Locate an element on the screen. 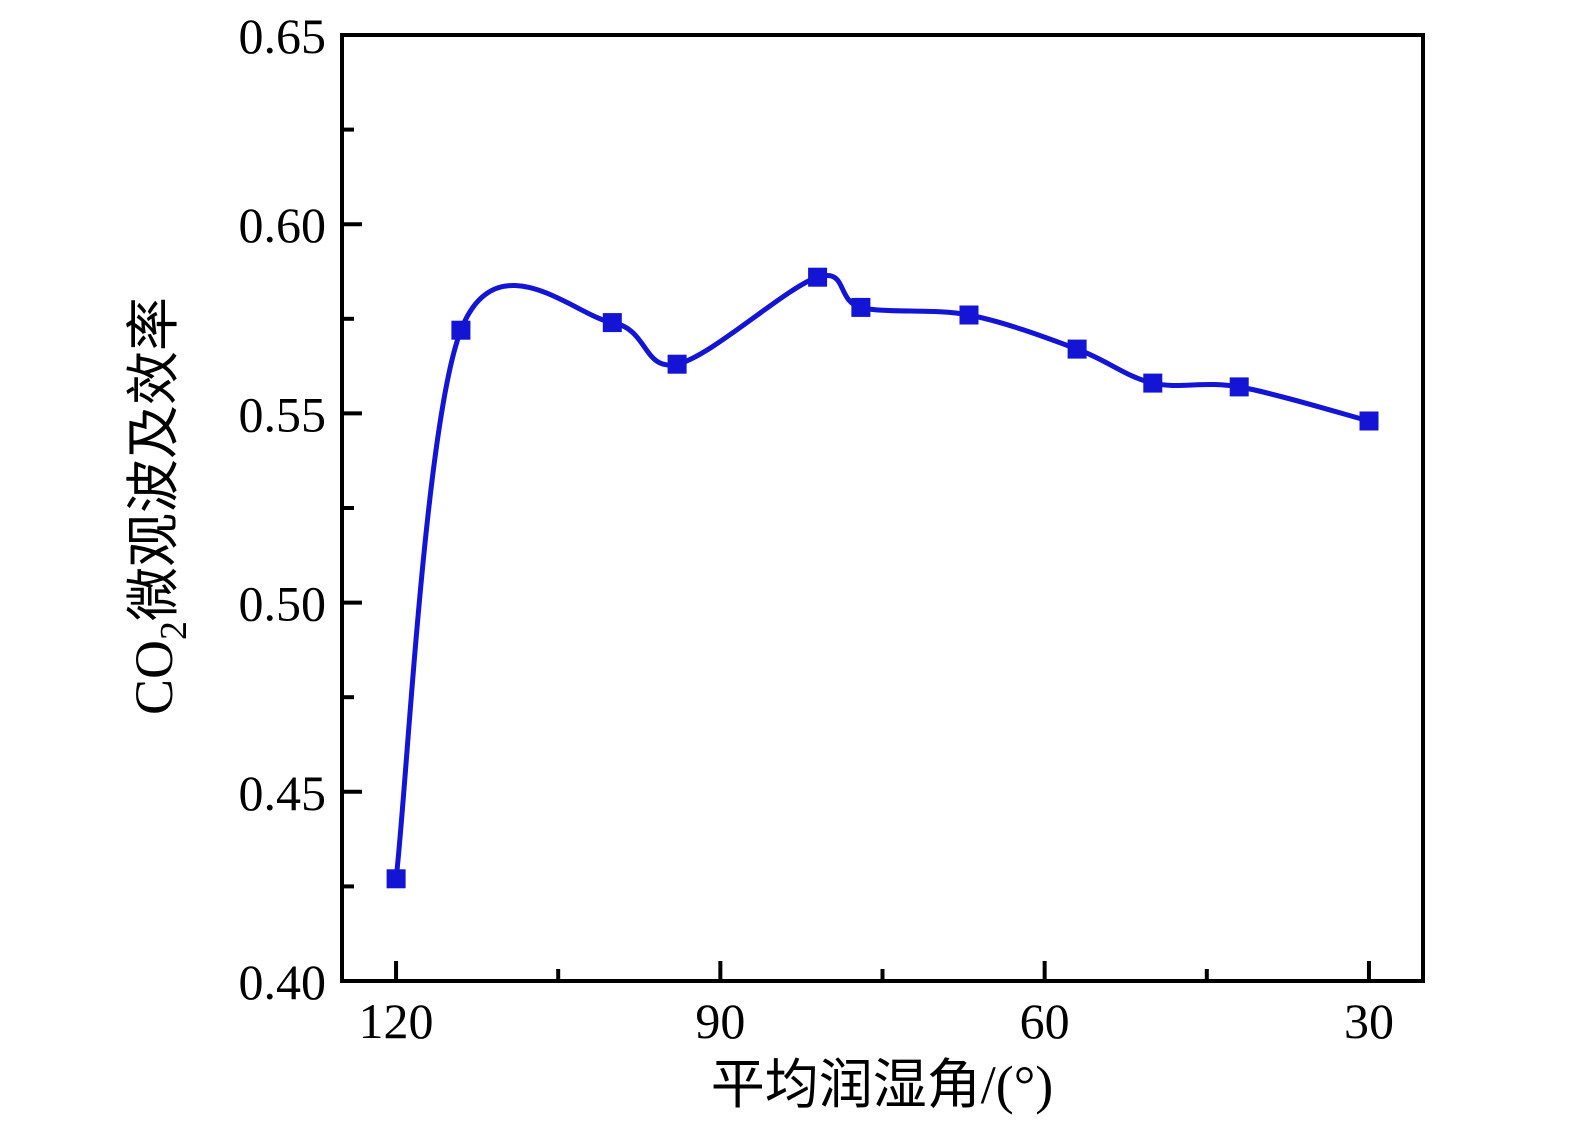 This screenshot has width=1575, height=1137. x-axis-ticks is located at coordinates (882, 971).